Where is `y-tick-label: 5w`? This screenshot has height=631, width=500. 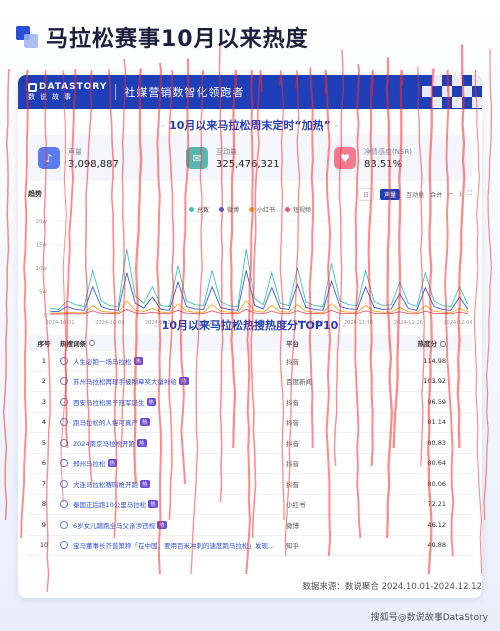 y-tick-label: 5w is located at coordinates (43, 293).